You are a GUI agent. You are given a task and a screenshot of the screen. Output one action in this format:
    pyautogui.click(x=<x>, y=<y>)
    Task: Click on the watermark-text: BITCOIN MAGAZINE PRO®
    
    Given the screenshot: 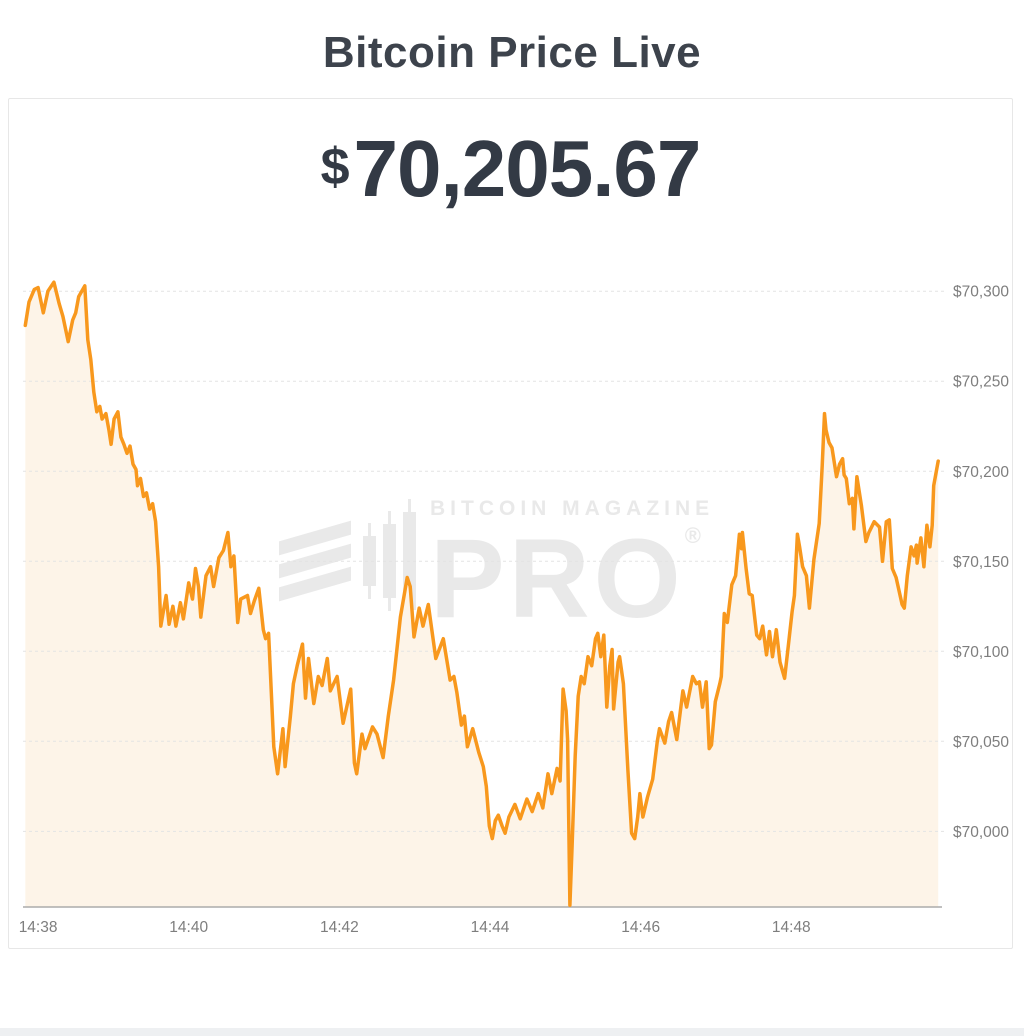 What is the action you would take?
    pyautogui.click(x=572, y=569)
    